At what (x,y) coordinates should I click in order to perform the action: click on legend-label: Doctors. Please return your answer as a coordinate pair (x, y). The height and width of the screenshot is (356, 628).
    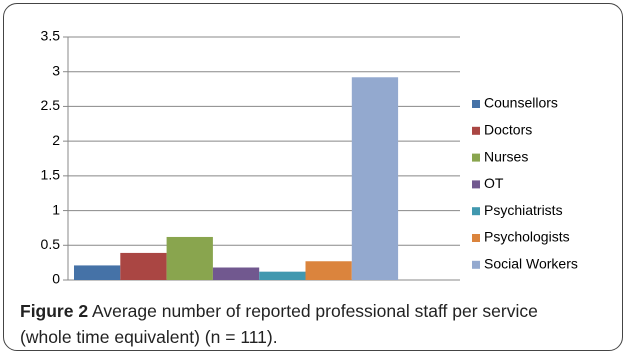
    Looking at the image, I should click on (508, 130).